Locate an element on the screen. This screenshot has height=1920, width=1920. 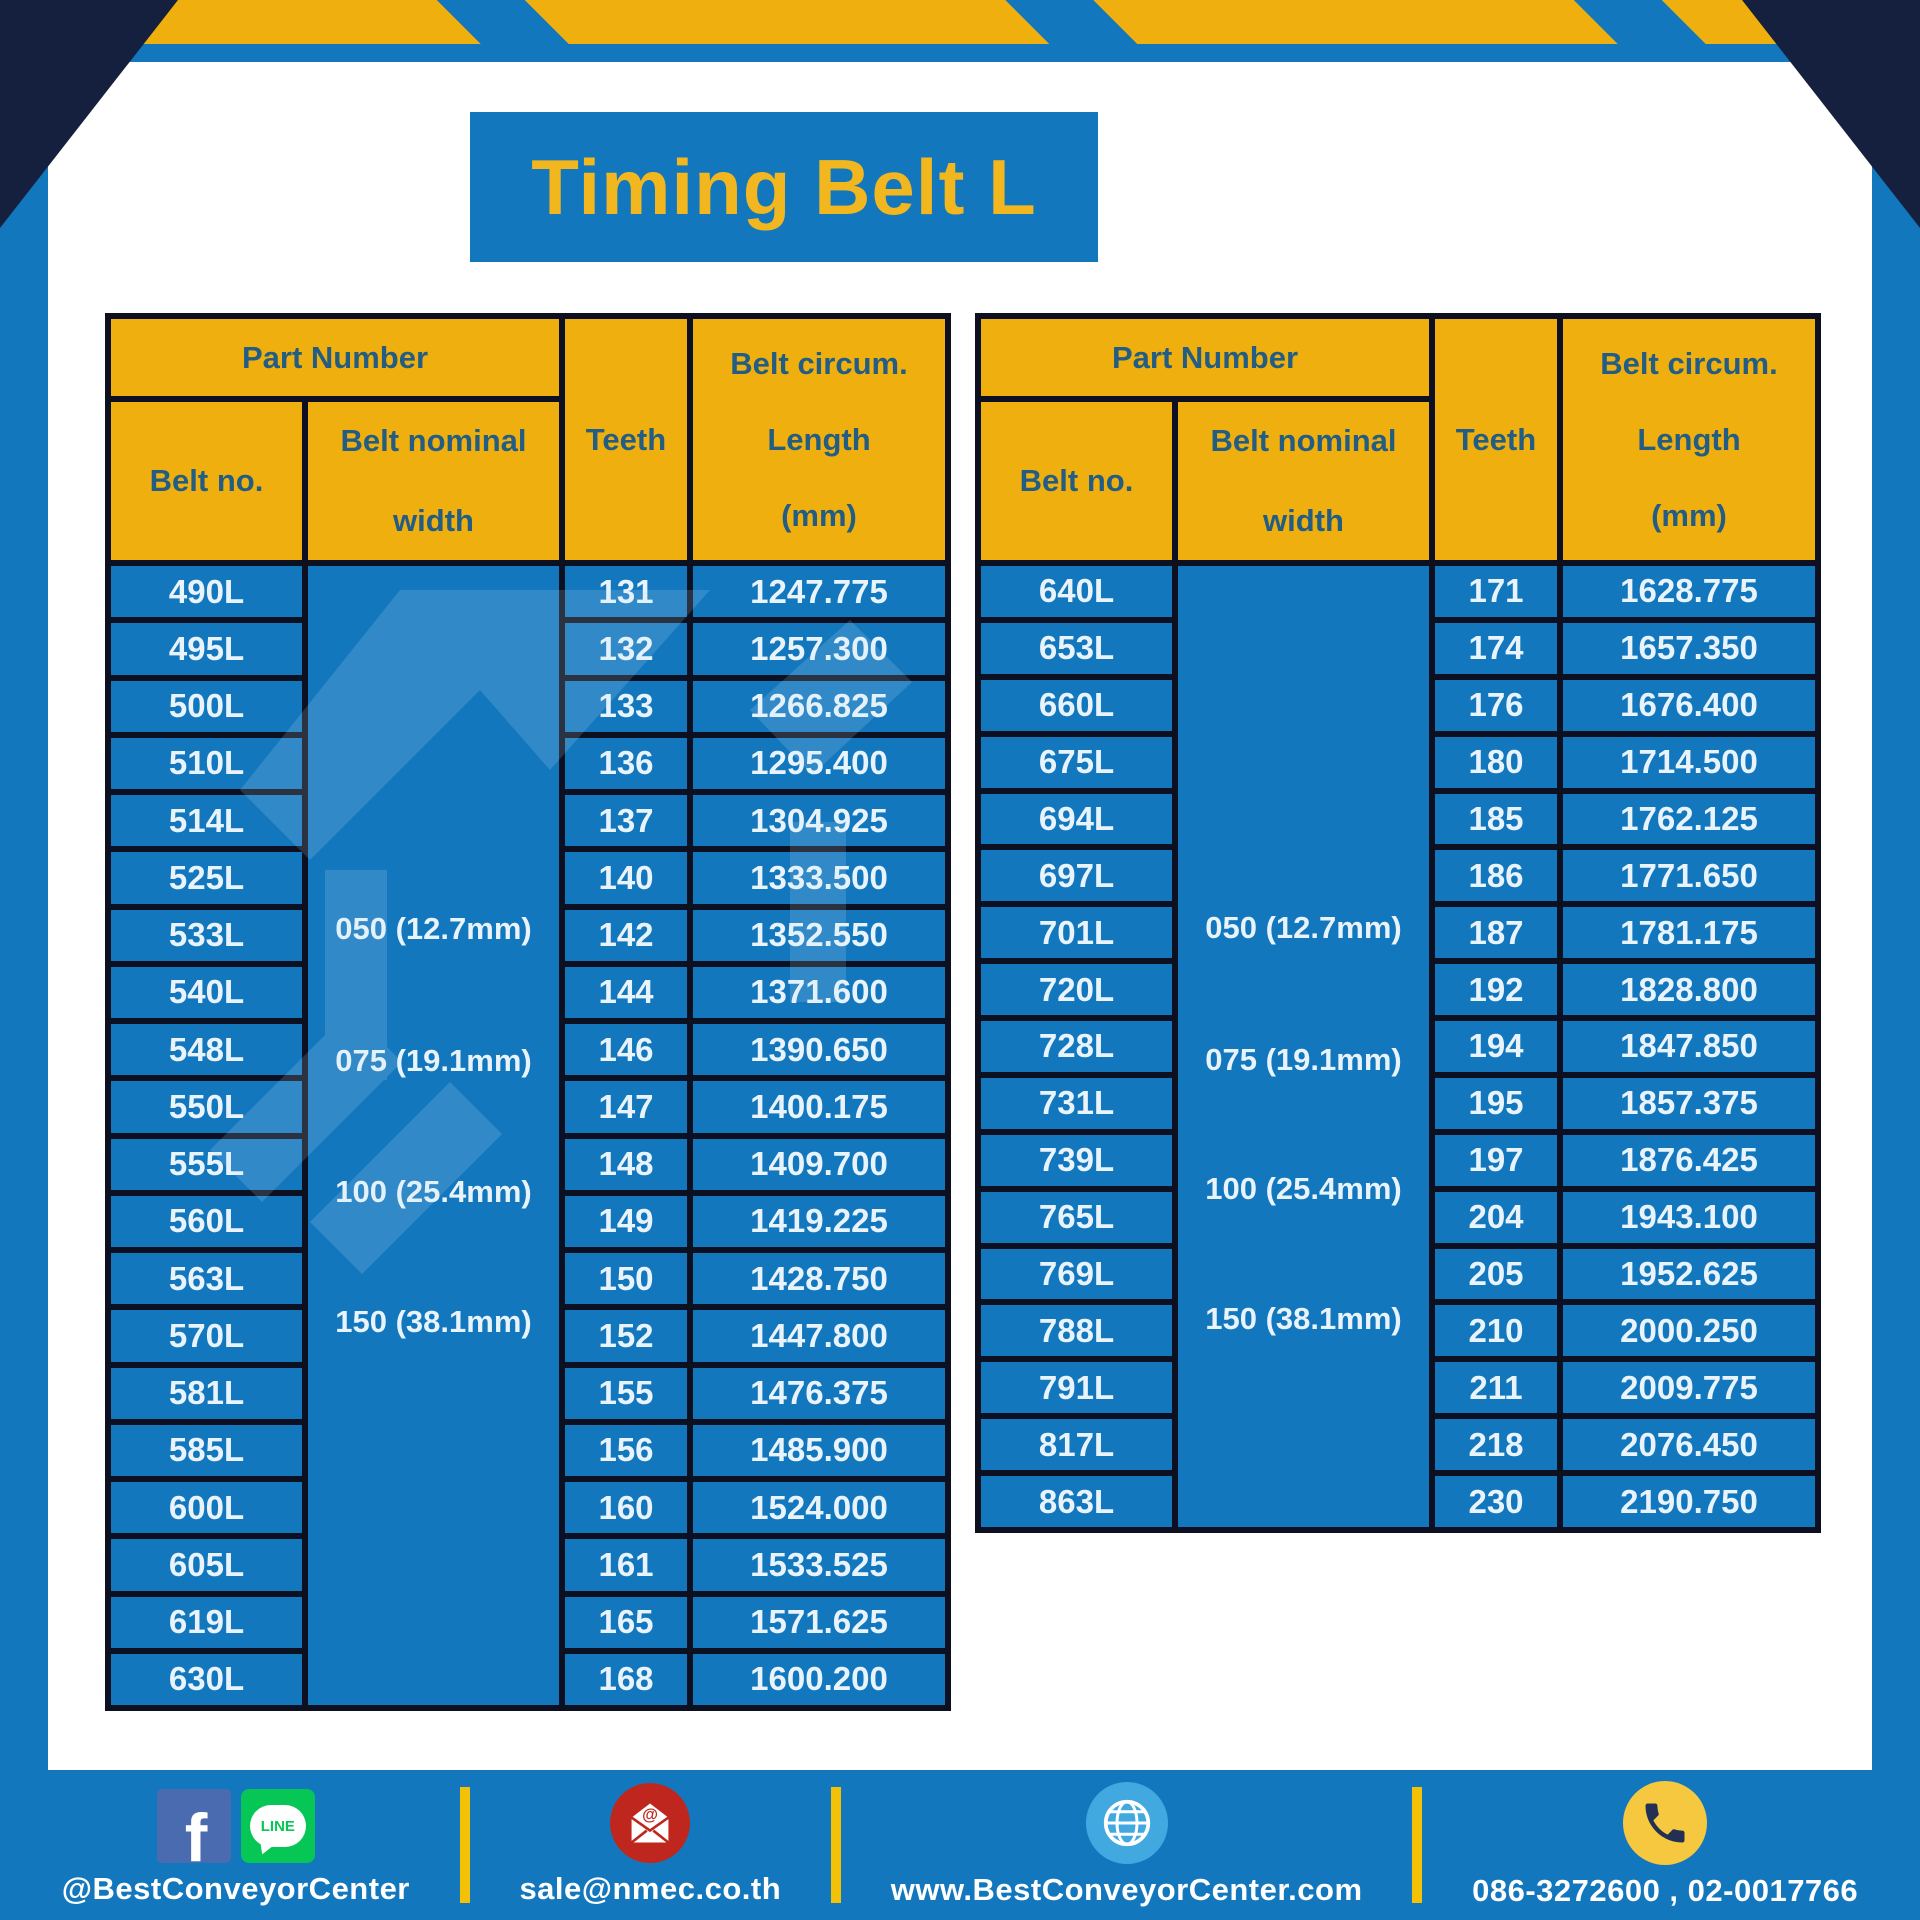
width-option: 075 (19.1mm) is located at coordinates (433, 1061).